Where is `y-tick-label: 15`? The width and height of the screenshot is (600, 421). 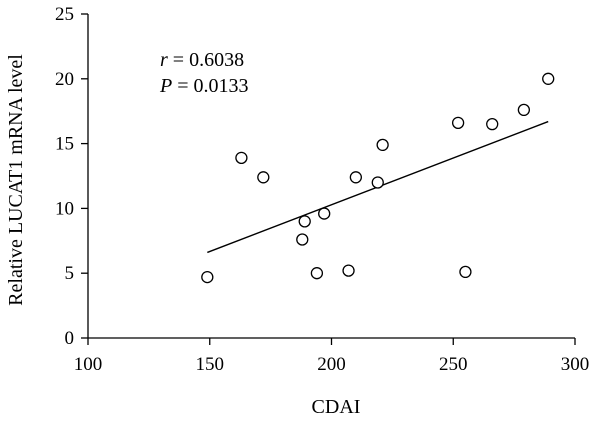
y-tick-label: 15 is located at coordinates (64, 144).